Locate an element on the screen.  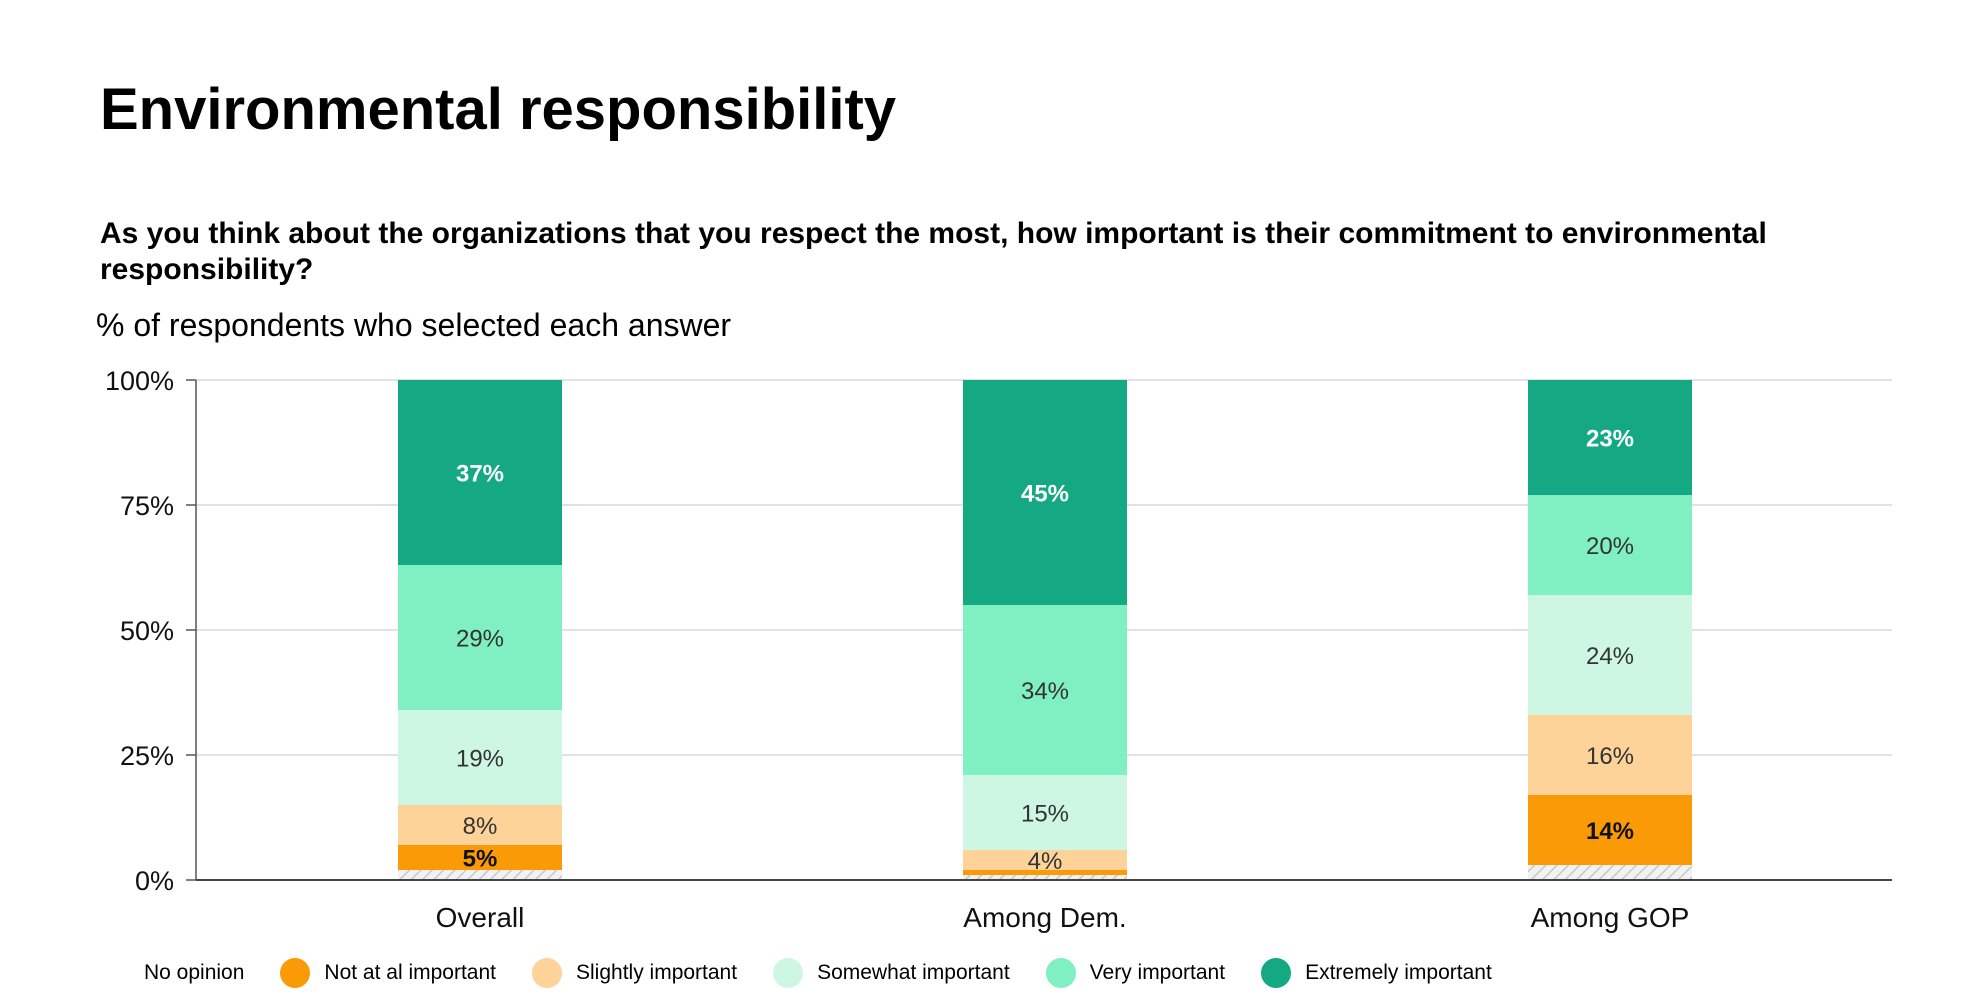
data-label: 37% is located at coordinates (480, 474).